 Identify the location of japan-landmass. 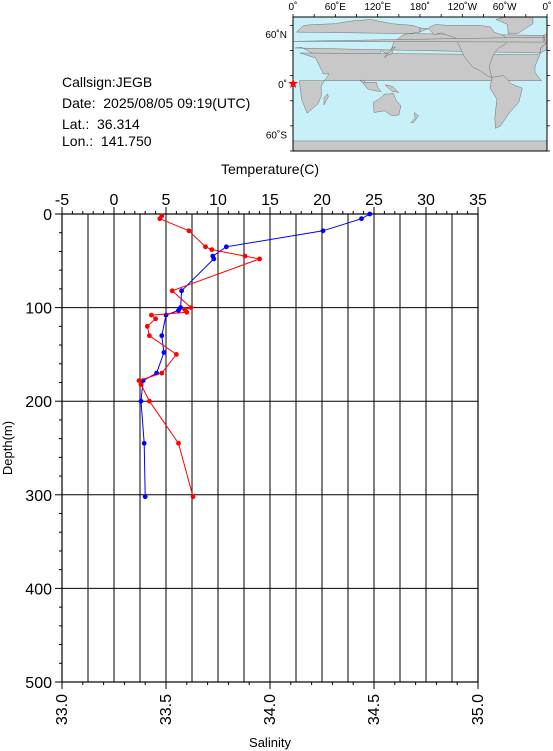
(390, 53).